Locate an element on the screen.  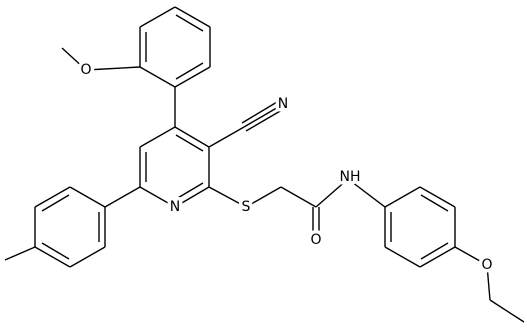
atom-label: S is located at coordinates (246, 207).